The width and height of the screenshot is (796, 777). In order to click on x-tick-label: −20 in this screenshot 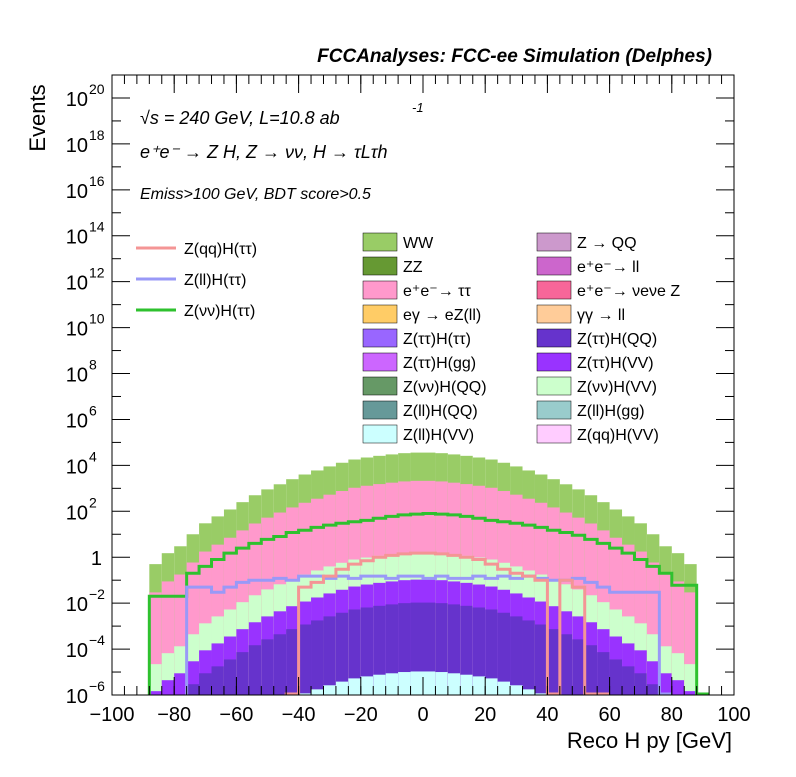, I will do `click(361, 715)`.